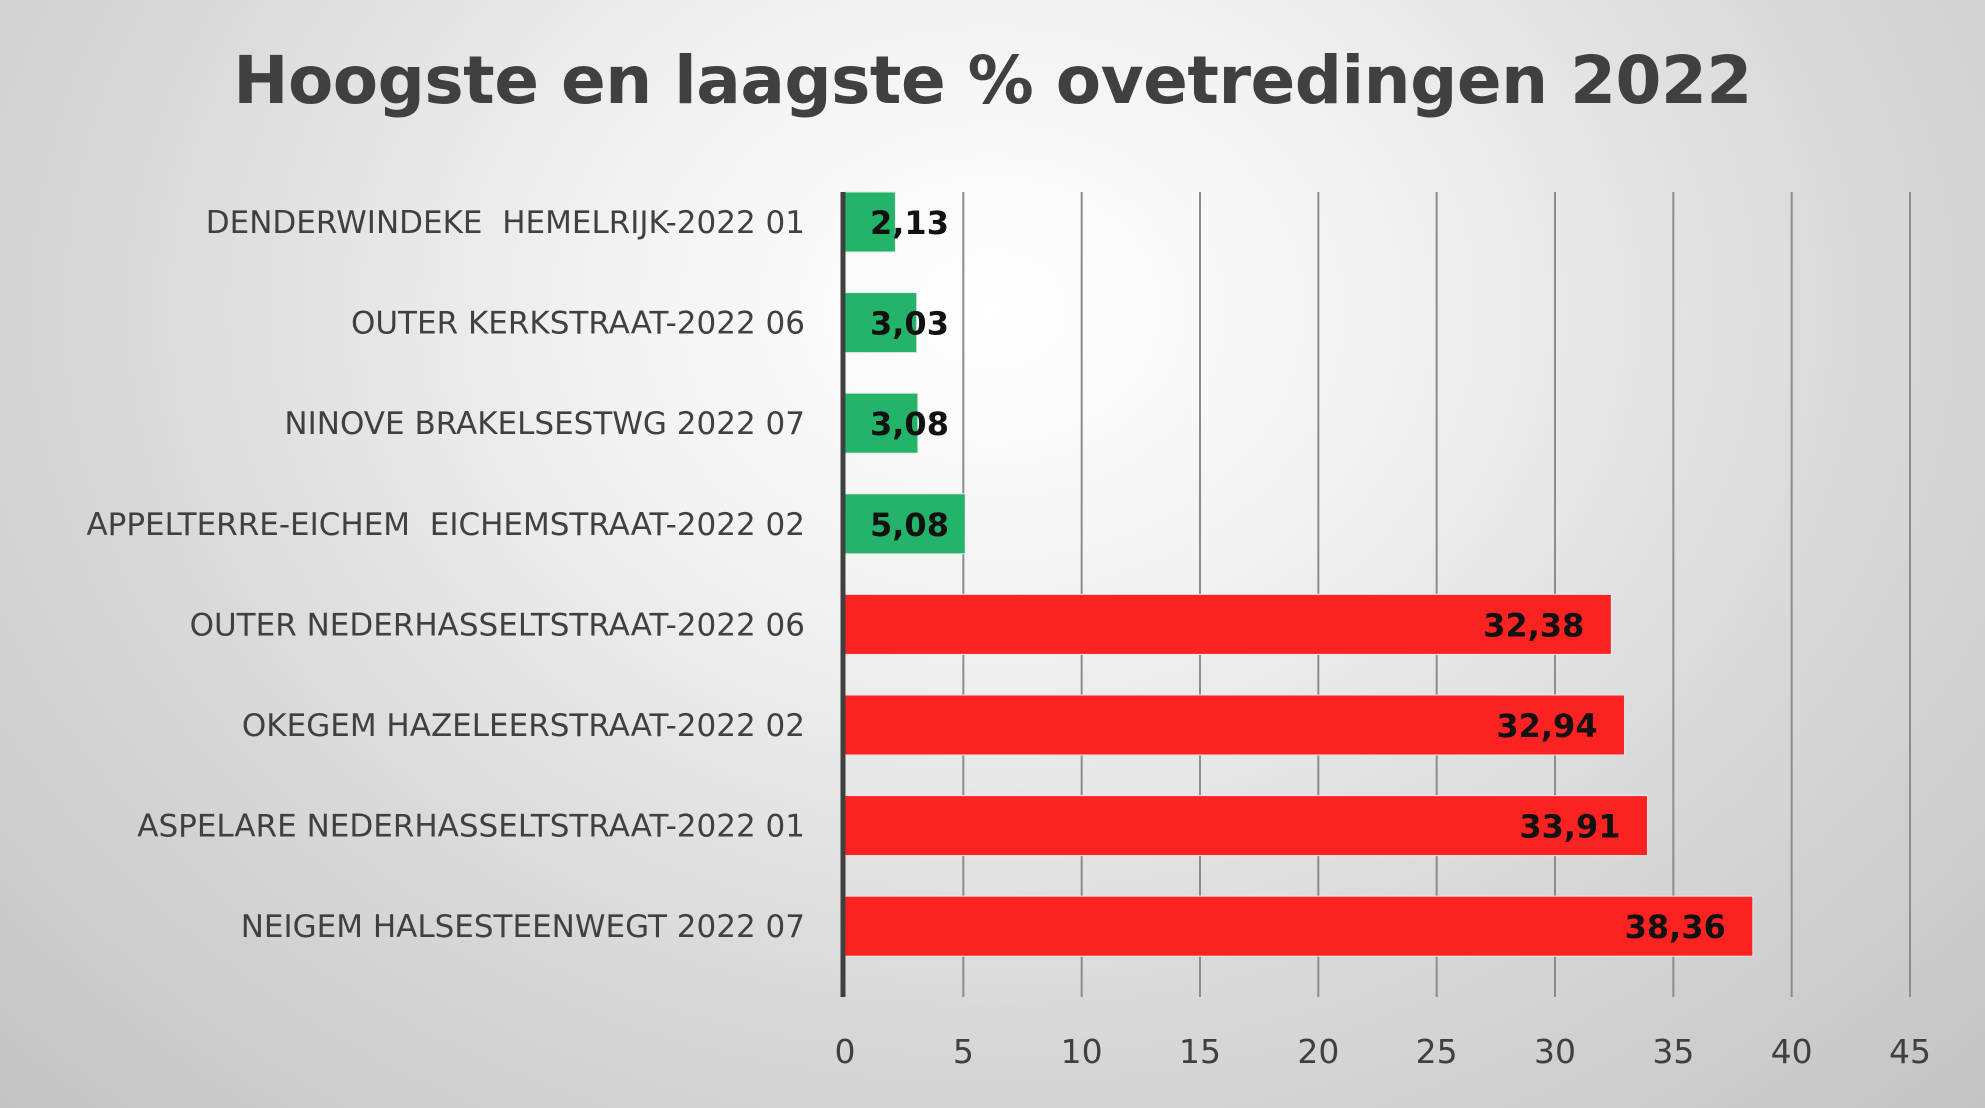 This screenshot has width=1985, height=1108. Describe the element at coordinates (1318, 1051) in the screenshot. I see `x-tick-label: 20` at that location.